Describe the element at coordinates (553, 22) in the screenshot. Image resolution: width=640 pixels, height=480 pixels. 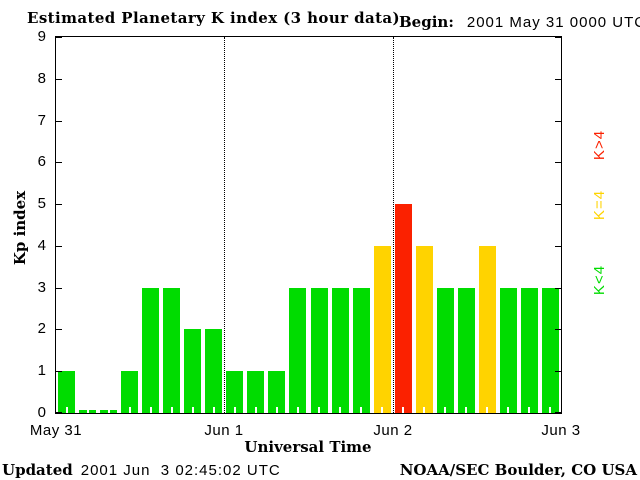
I see `begin-value: 2001 May 31 0000 UTC` at that location.